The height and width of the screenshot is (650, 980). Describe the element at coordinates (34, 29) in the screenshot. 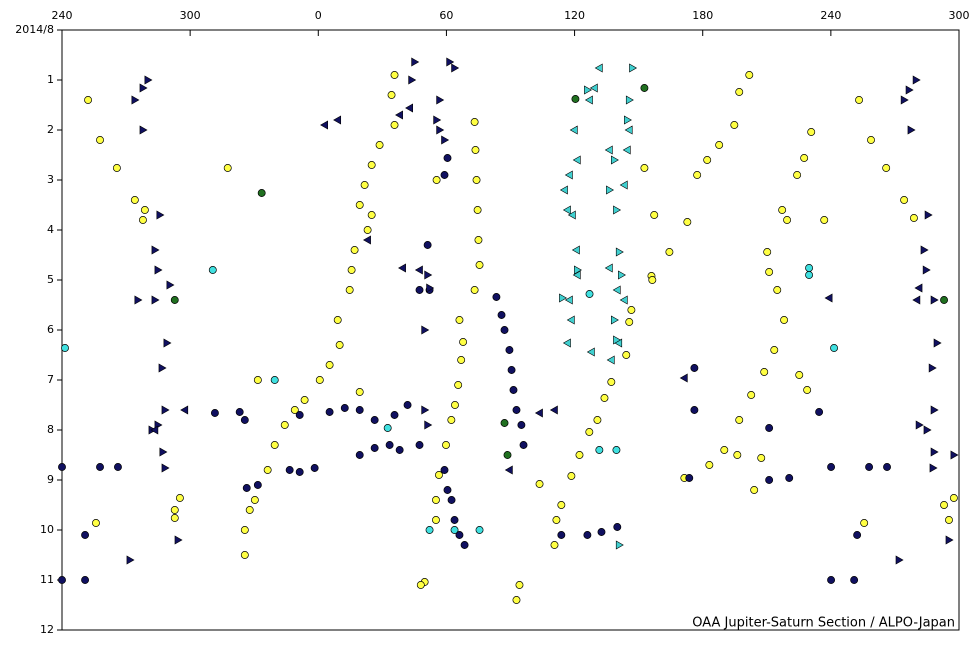

I see `y-tick-label: 2014/8` at that location.